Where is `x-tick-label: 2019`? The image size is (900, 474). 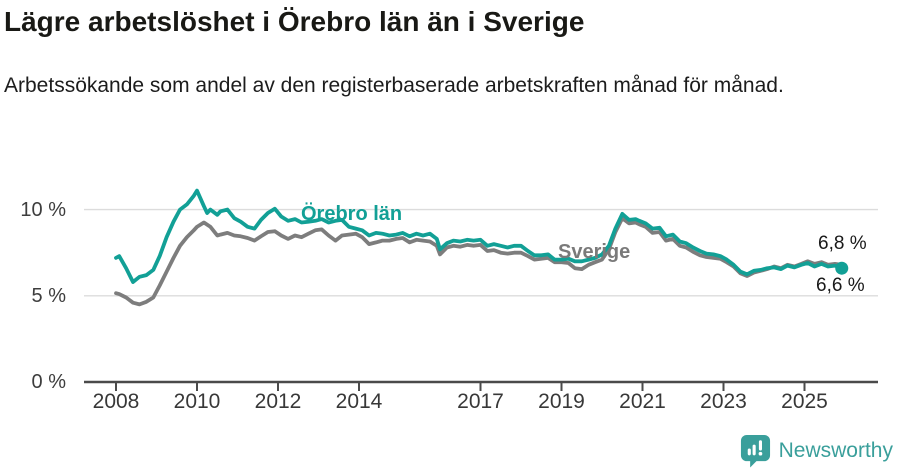
x-tick-label: 2019 is located at coordinates (561, 401).